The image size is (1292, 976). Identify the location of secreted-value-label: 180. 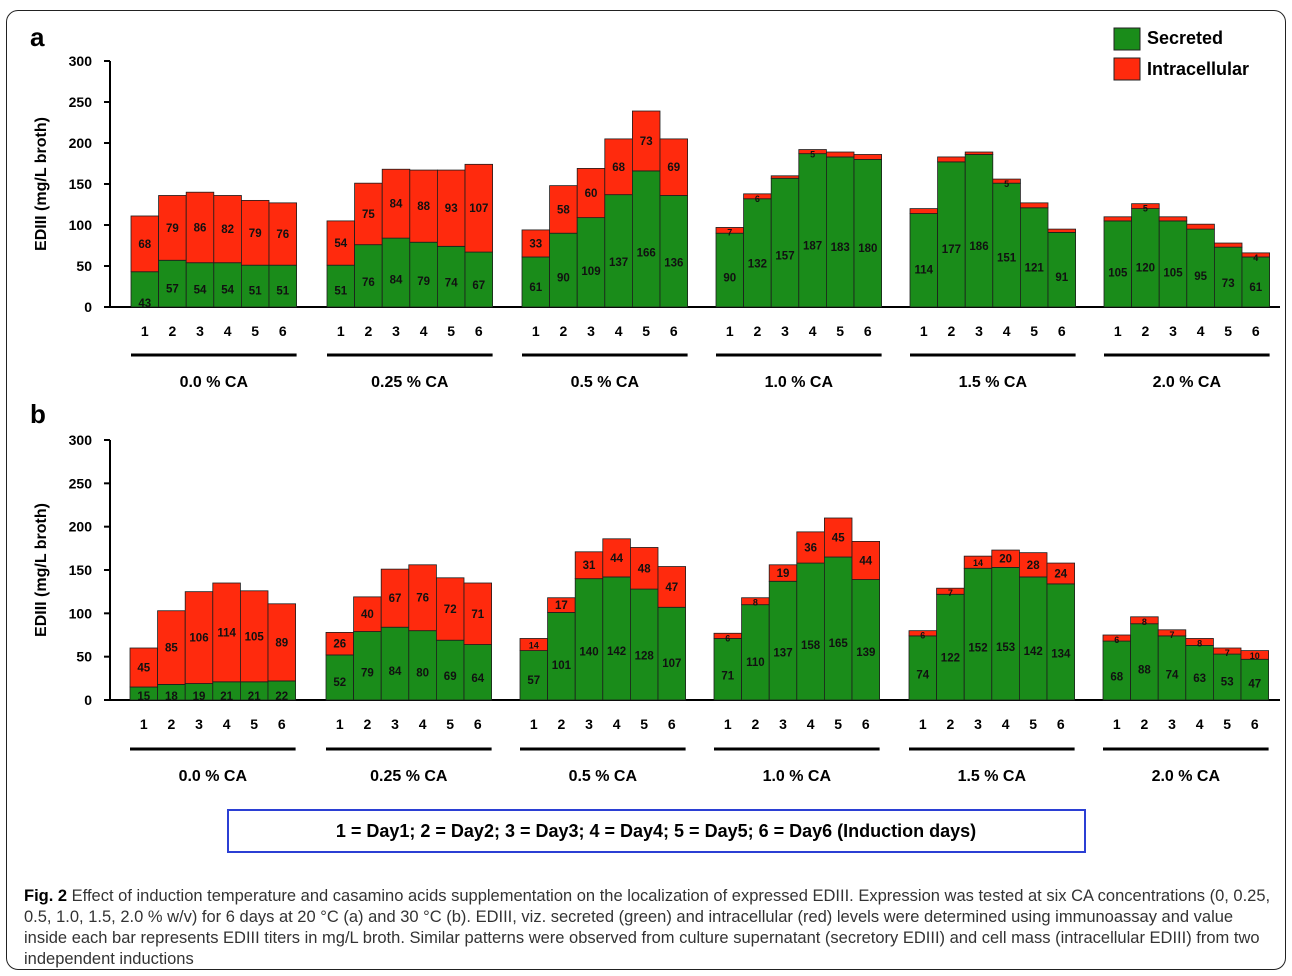
(867, 249).